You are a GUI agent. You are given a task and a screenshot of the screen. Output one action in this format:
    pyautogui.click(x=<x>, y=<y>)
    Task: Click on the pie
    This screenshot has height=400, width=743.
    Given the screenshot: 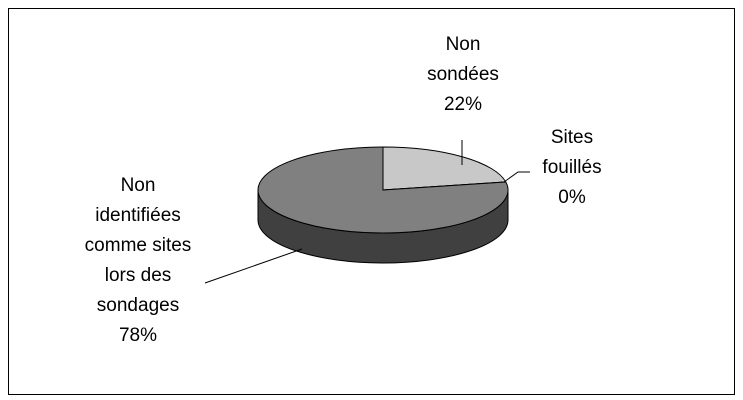 What is the action you would take?
    pyautogui.click(x=383, y=205)
    